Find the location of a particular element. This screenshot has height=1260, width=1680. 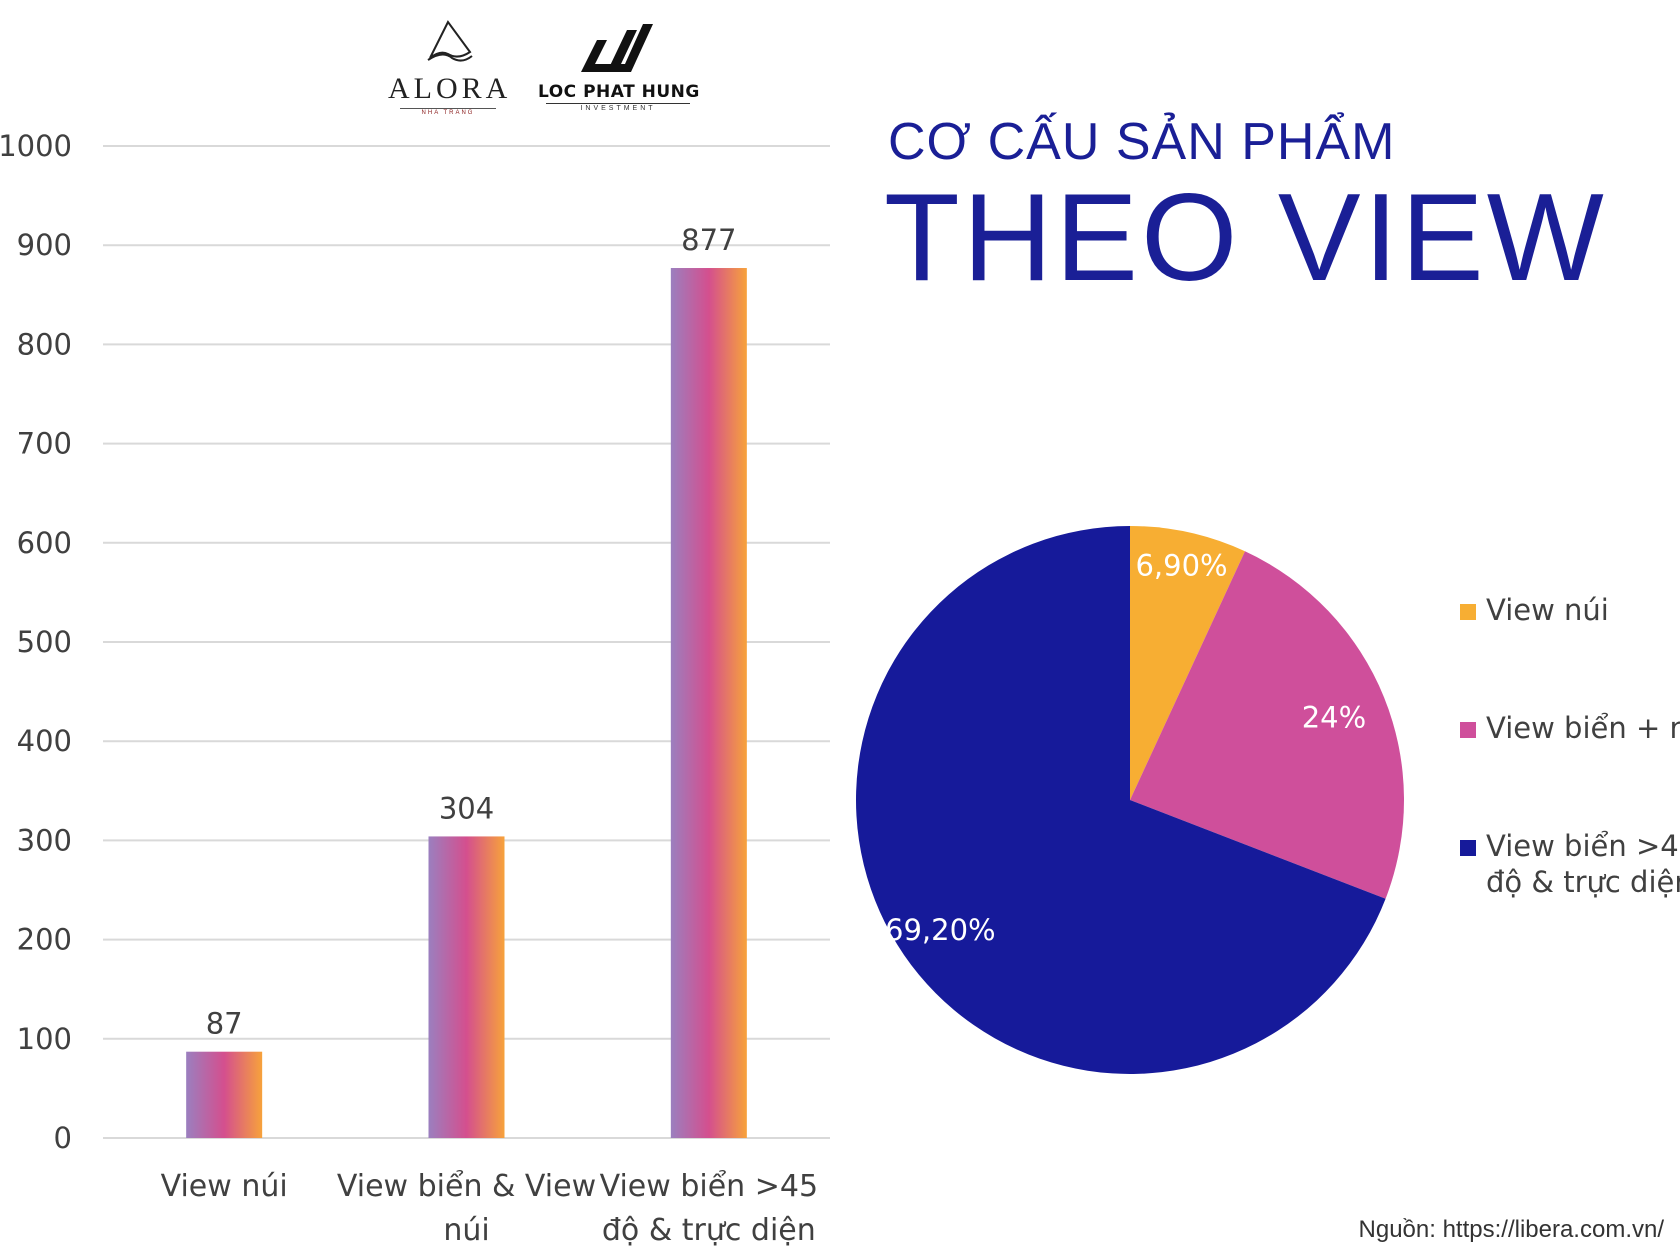

y-tick-label: 1000 is located at coordinates (36, 146).